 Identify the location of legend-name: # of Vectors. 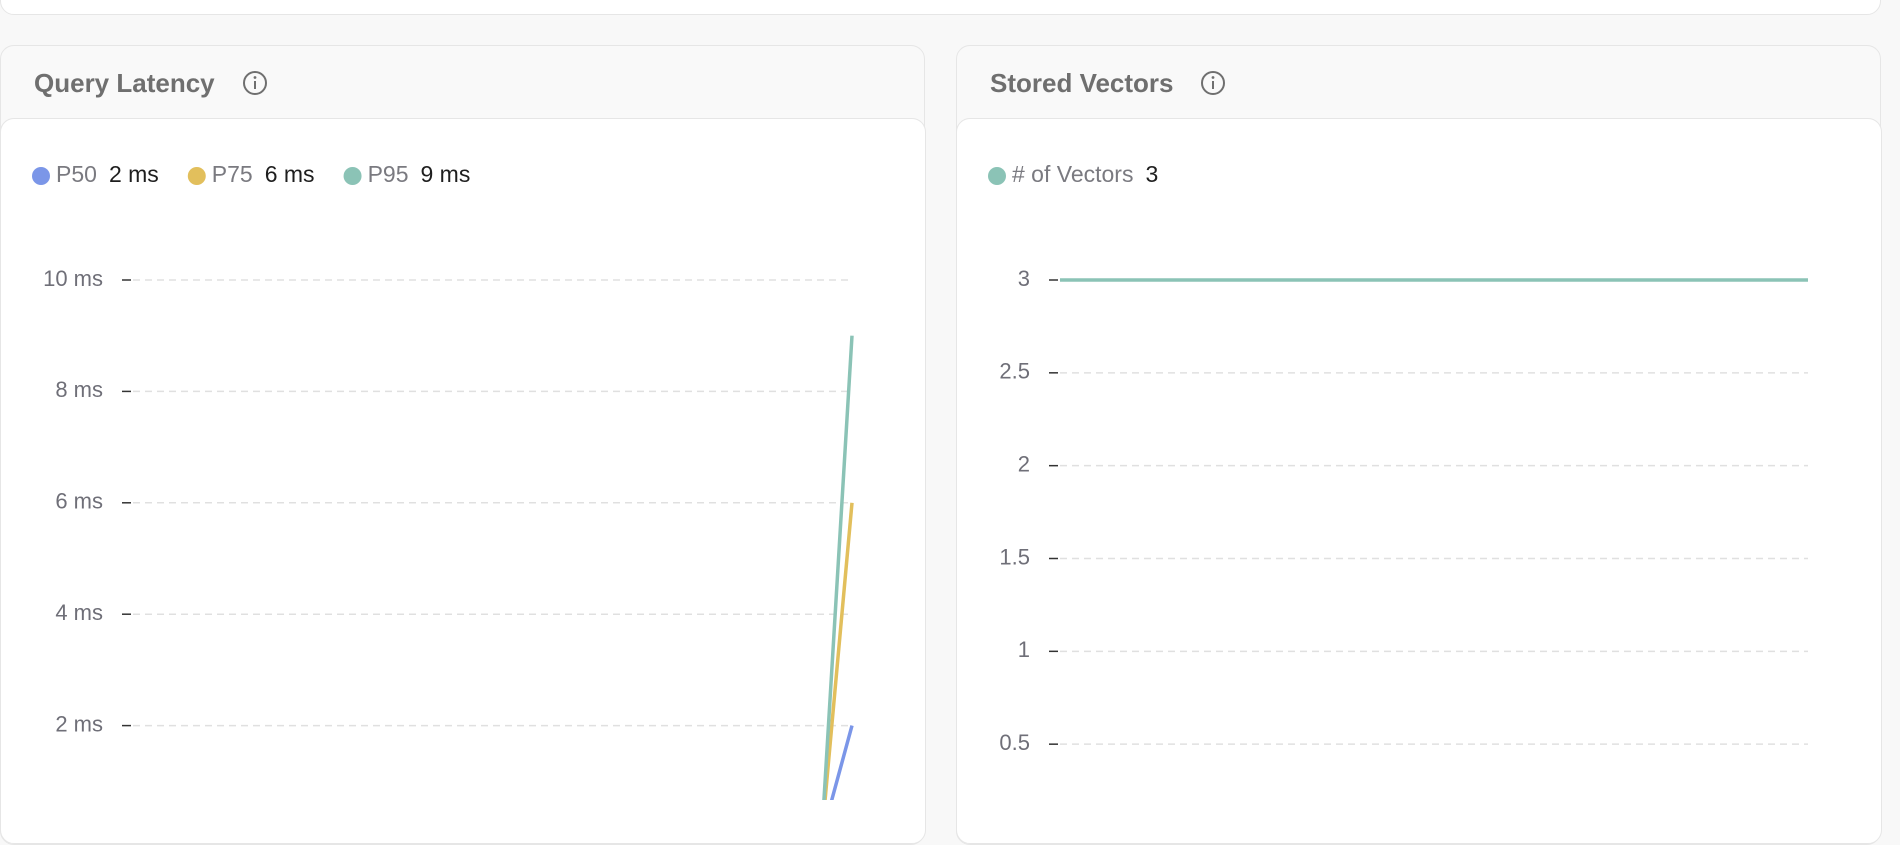
(1072, 174).